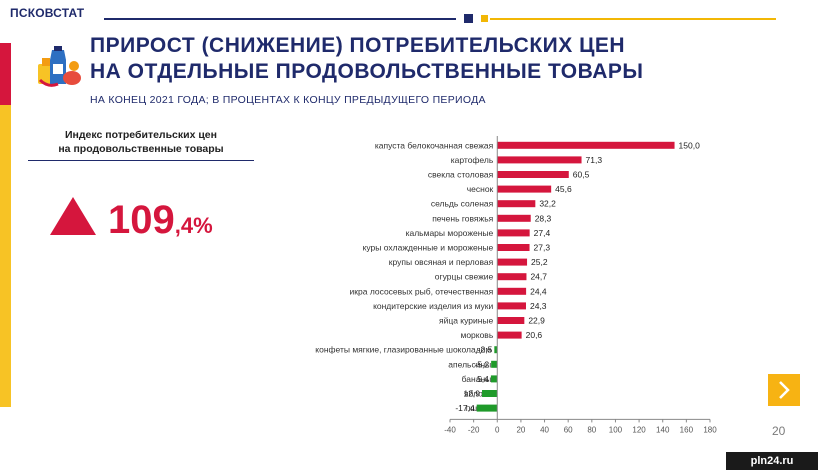 This screenshot has width=818, height=470. What do you see at coordinates (568, 429) in the screenshot?
I see `x-tick-label: 60` at bounding box center [568, 429].